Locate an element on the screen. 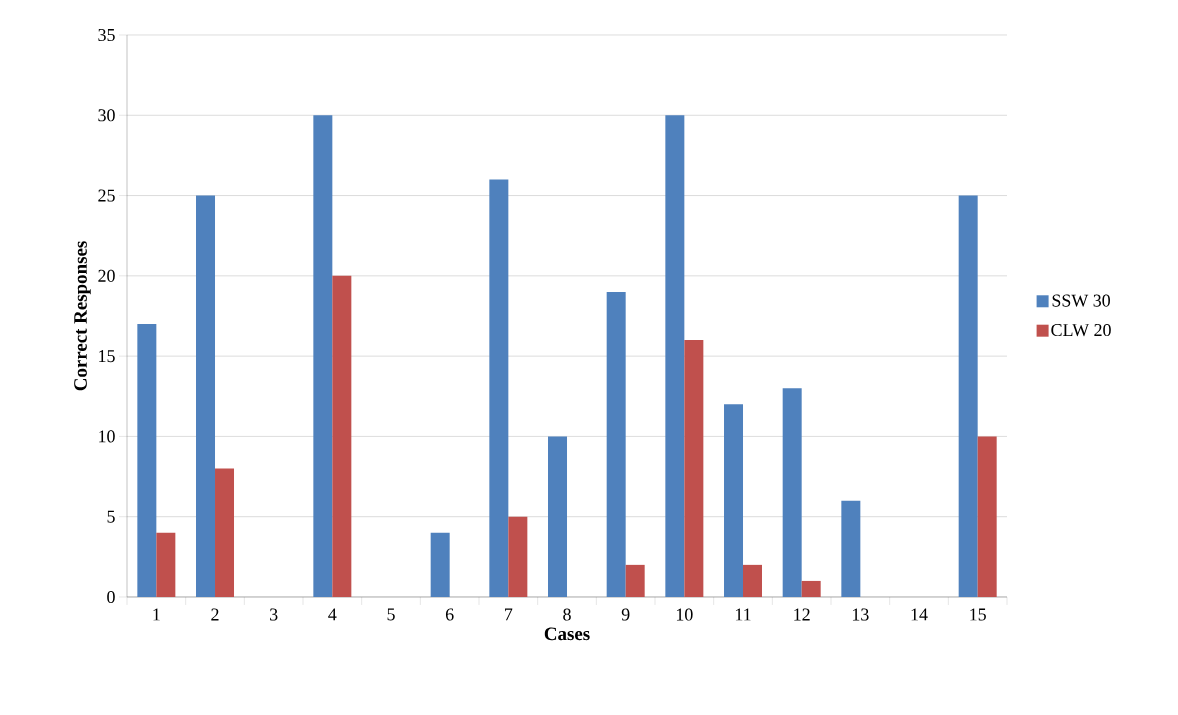 The width and height of the screenshot is (1178, 715). y-tick-label: 15 is located at coordinates (107, 356).